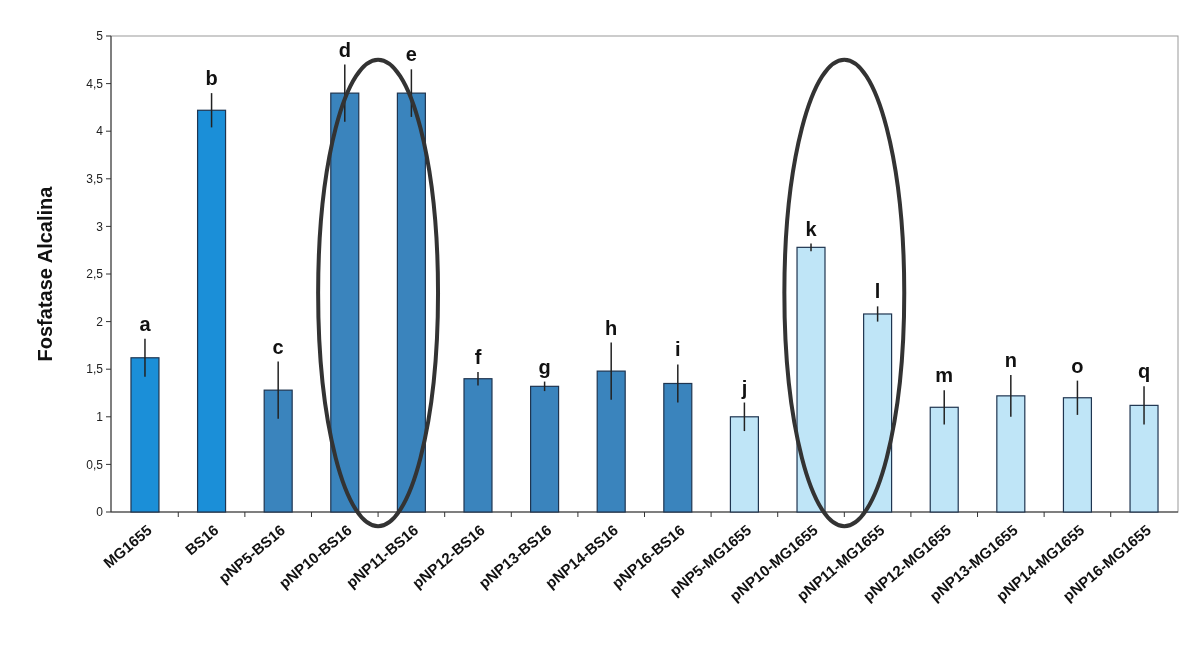 This screenshot has width=1200, height=662. Describe the element at coordinates (877, 291) in the screenshot. I see `annotation: l` at that location.